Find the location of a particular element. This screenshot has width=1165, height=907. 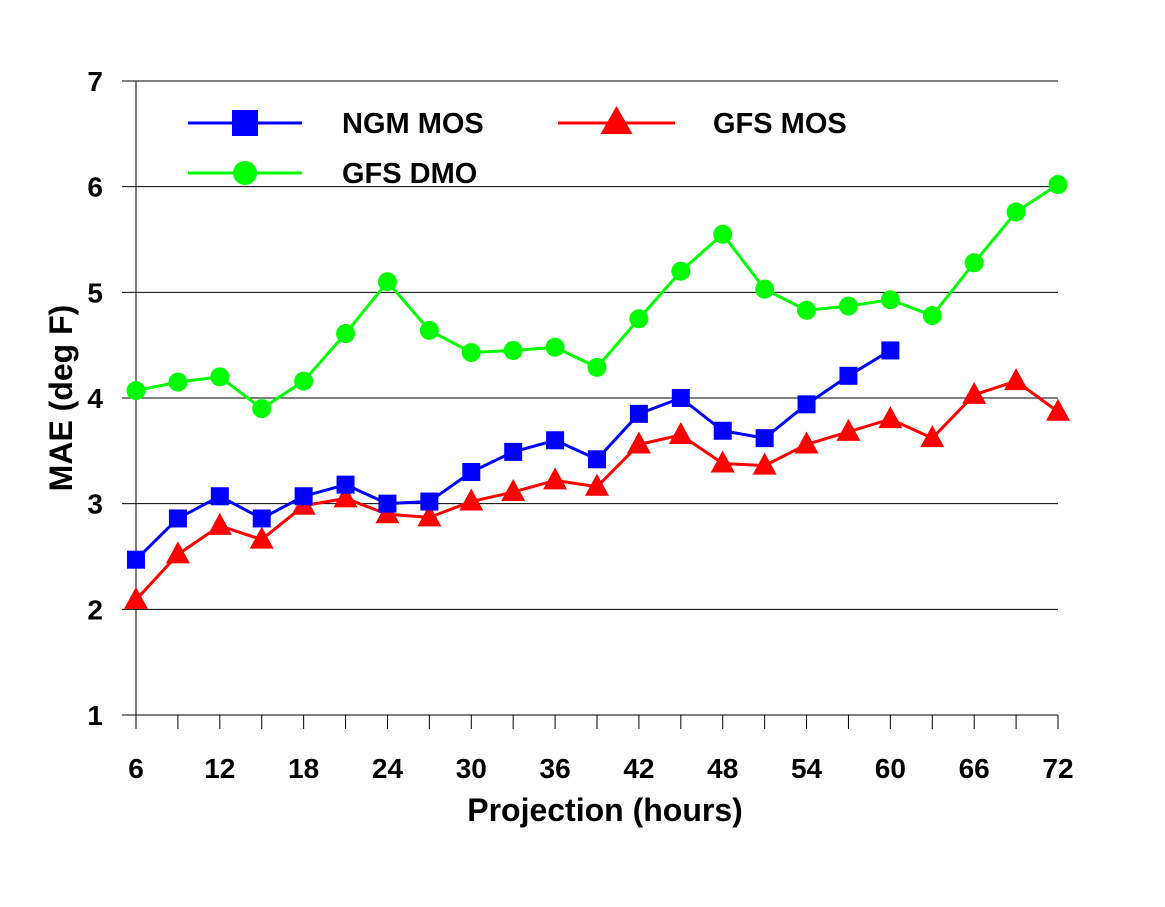

x-tick-label: 24 is located at coordinates (388, 768).